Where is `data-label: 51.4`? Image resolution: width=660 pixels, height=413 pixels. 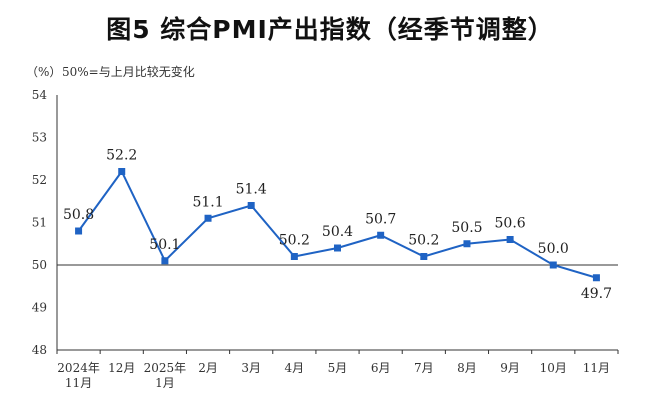
data-label: 51.4 is located at coordinates (251, 190).